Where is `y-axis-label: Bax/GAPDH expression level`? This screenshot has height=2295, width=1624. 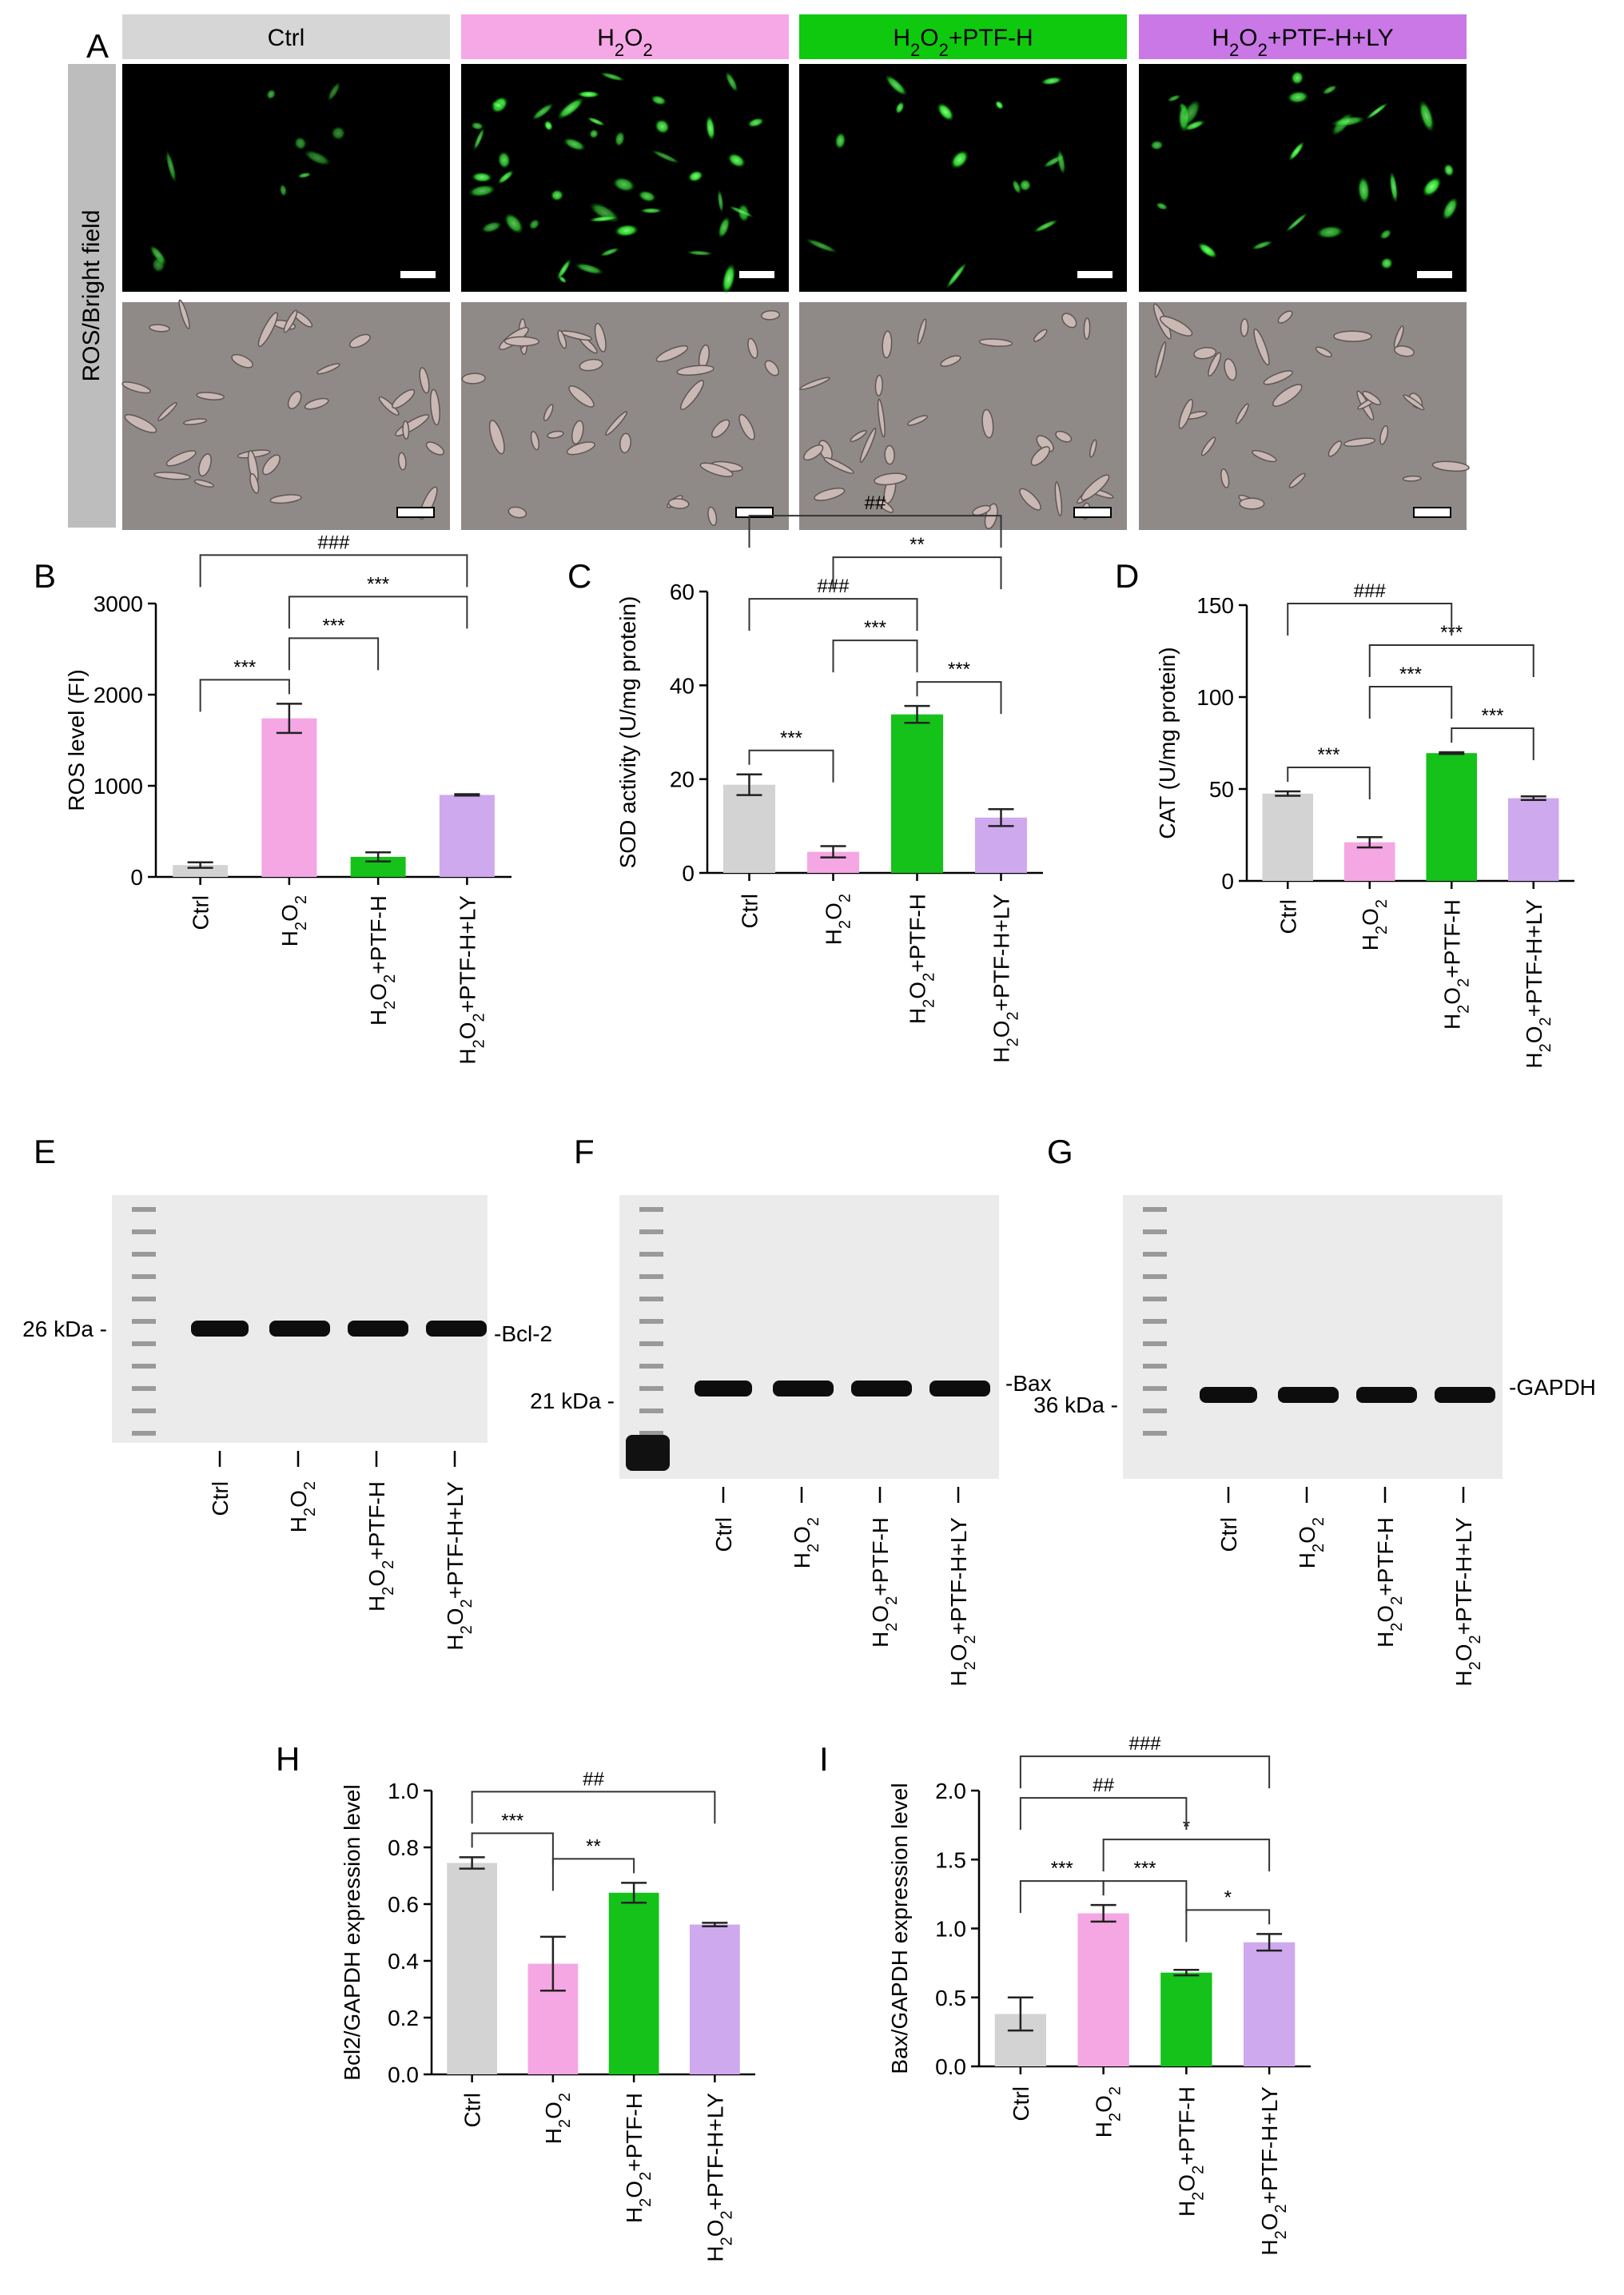
y-axis-label: Bax/GAPDH expression level is located at coordinates (900, 1928).